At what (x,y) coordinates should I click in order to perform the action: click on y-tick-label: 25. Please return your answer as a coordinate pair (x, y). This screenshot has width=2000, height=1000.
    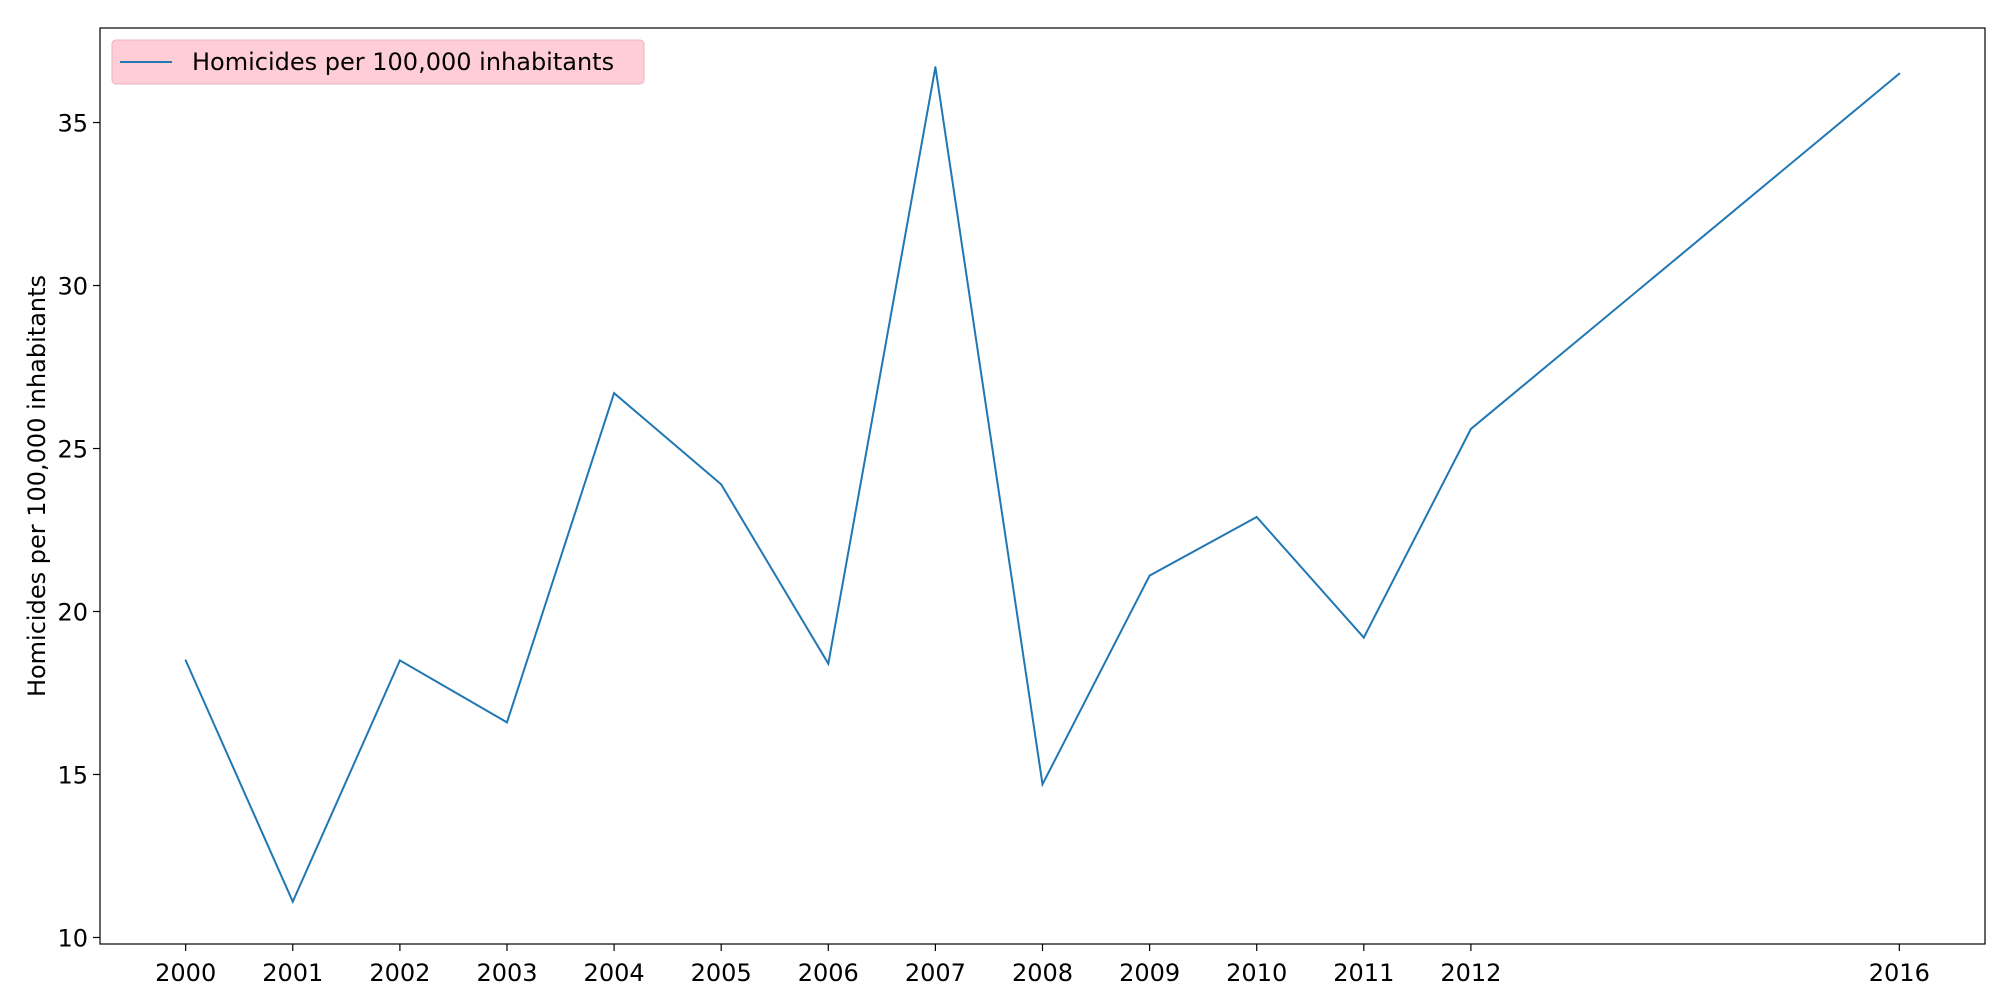
    Looking at the image, I should click on (72, 450).